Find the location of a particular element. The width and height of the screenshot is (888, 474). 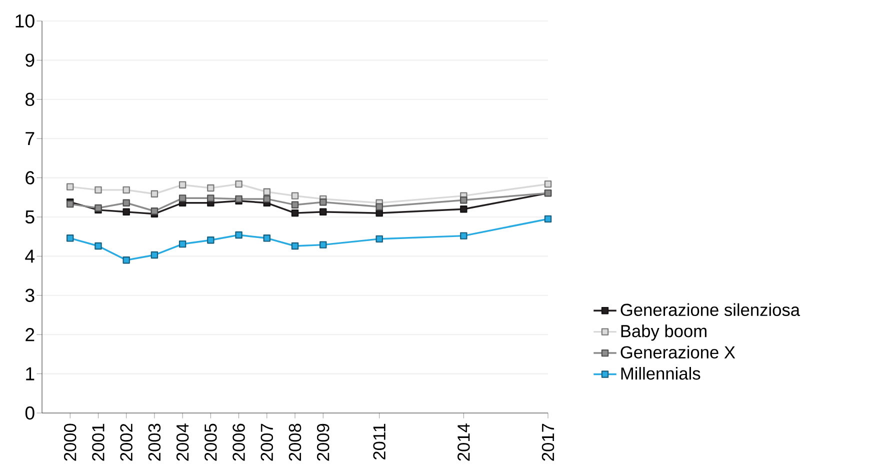

x-tick-label: 2014 is located at coordinates (464, 442).